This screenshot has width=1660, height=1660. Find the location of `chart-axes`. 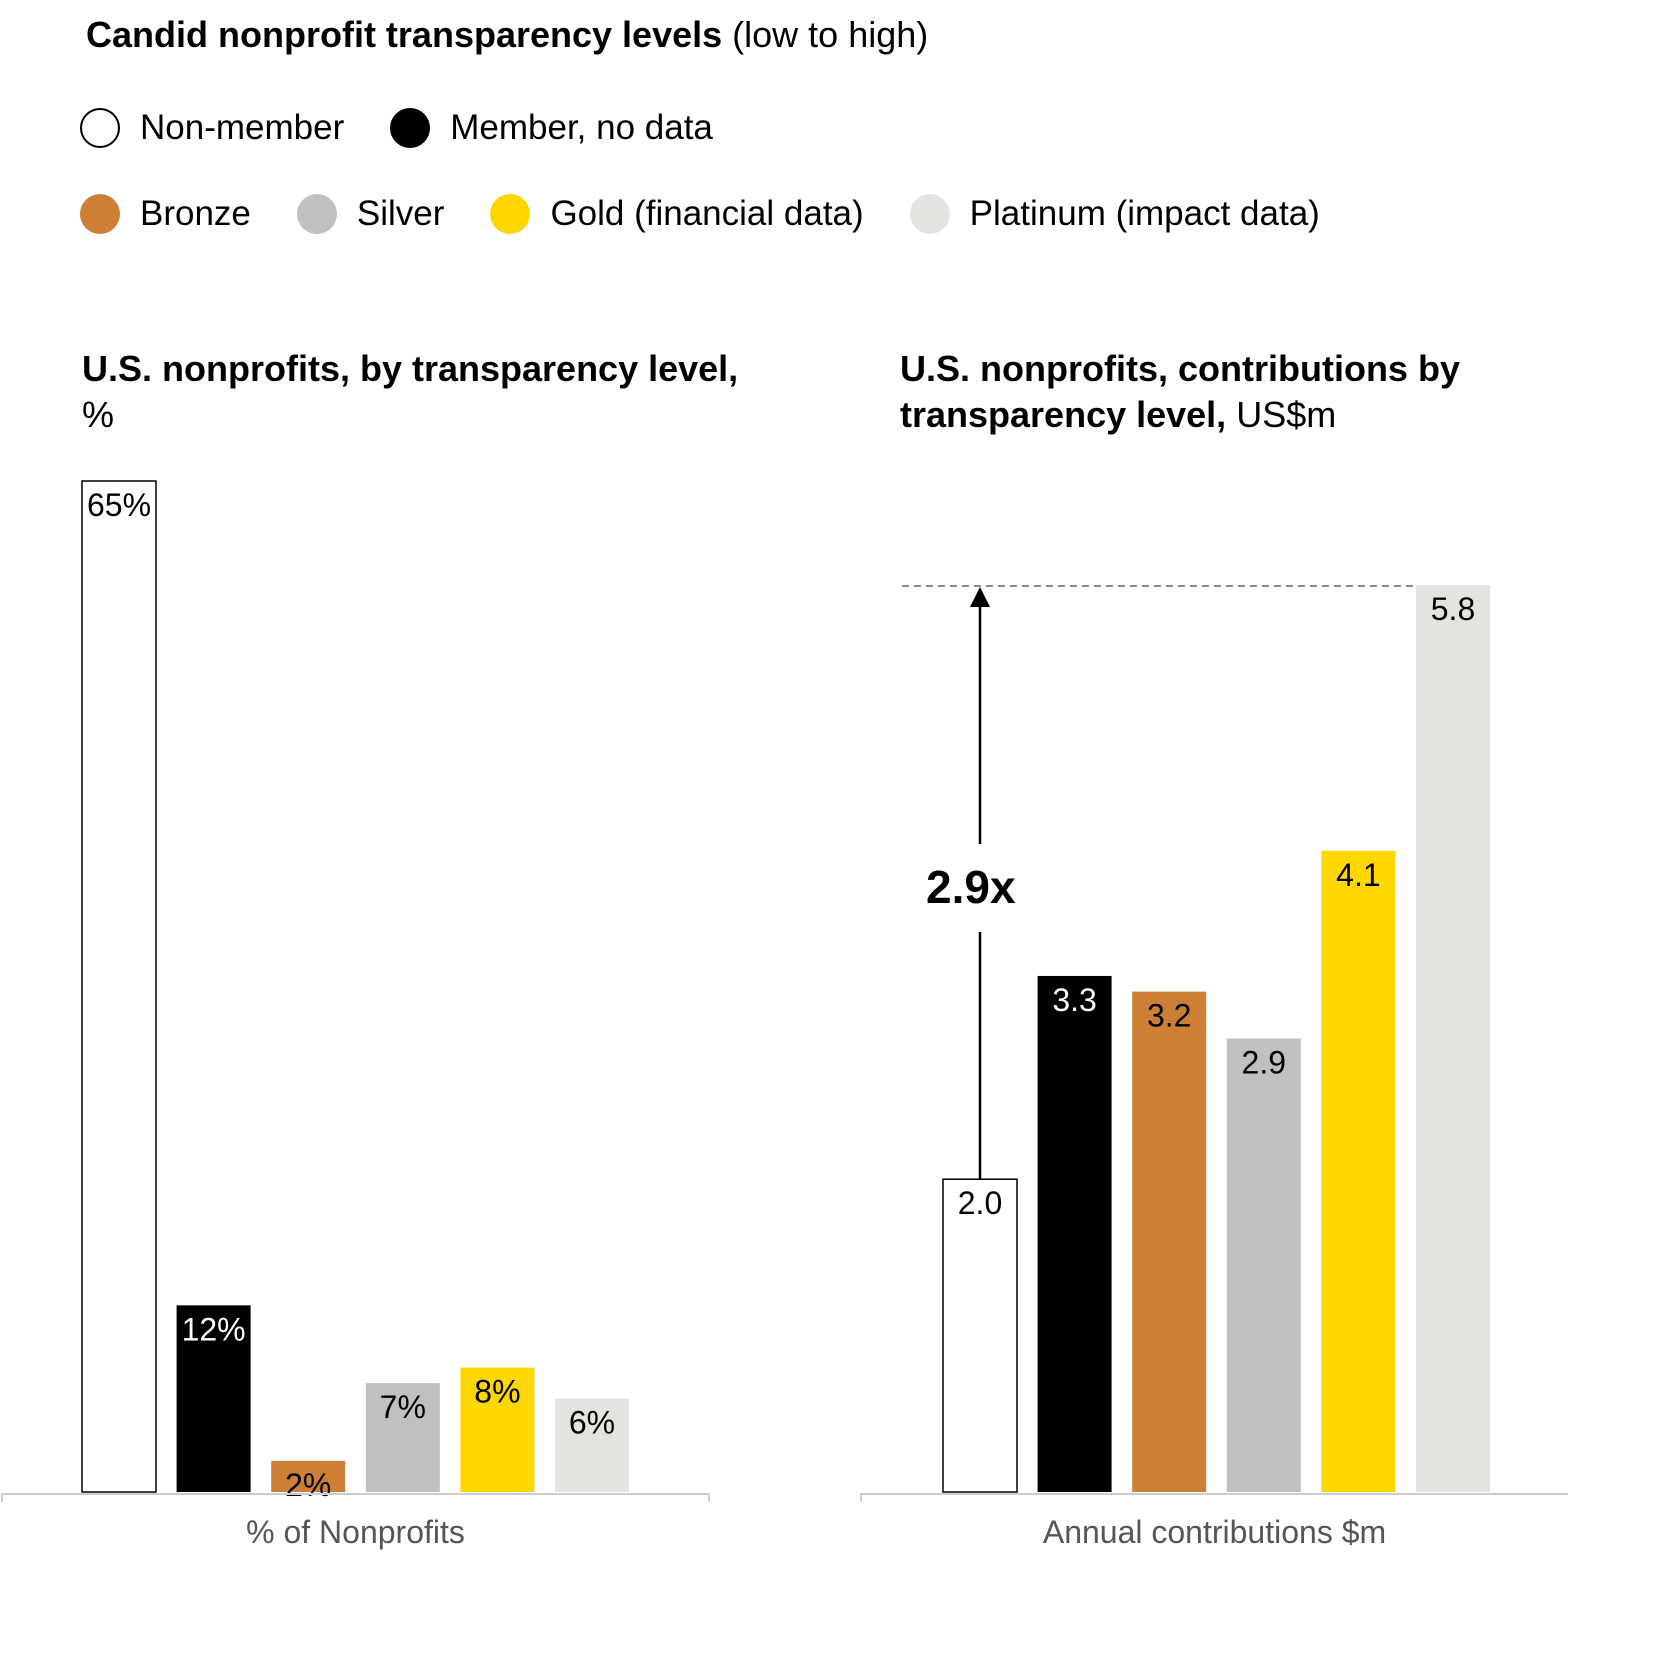

chart-axes is located at coordinates (784, 1497).